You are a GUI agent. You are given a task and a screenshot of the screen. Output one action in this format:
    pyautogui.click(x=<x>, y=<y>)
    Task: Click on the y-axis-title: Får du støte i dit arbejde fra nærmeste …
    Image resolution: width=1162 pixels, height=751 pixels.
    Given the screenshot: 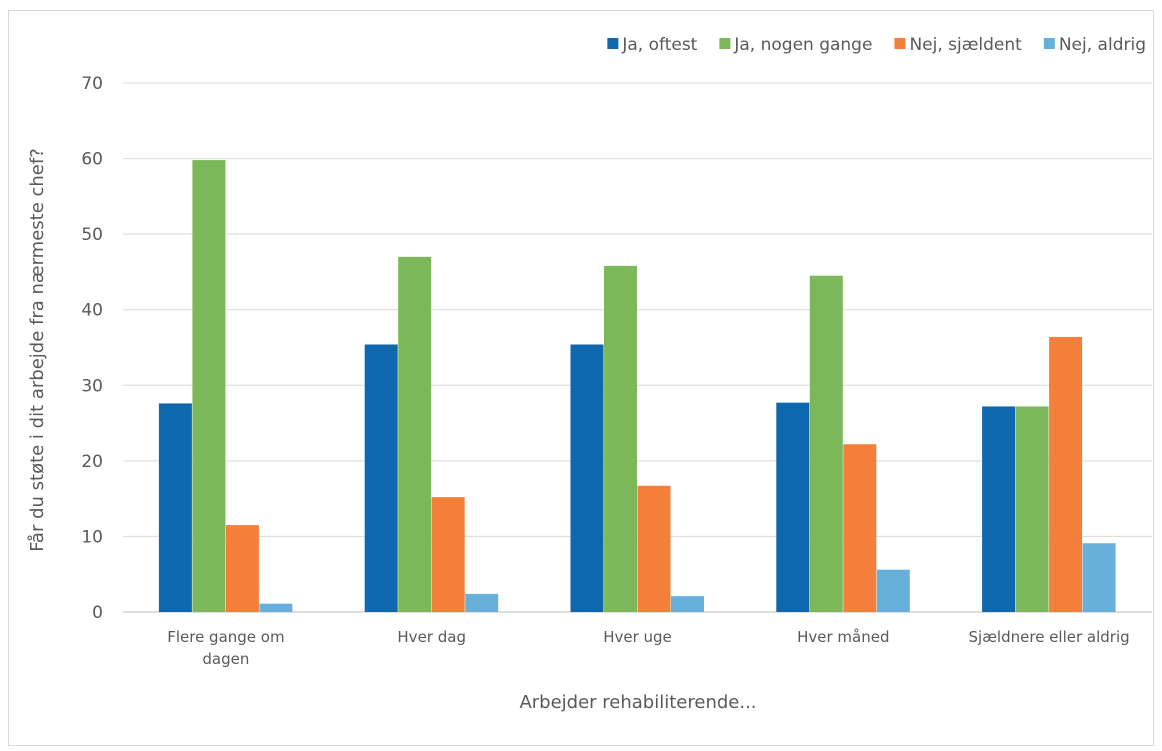 What is the action you would take?
    pyautogui.click(x=37, y=350)
    